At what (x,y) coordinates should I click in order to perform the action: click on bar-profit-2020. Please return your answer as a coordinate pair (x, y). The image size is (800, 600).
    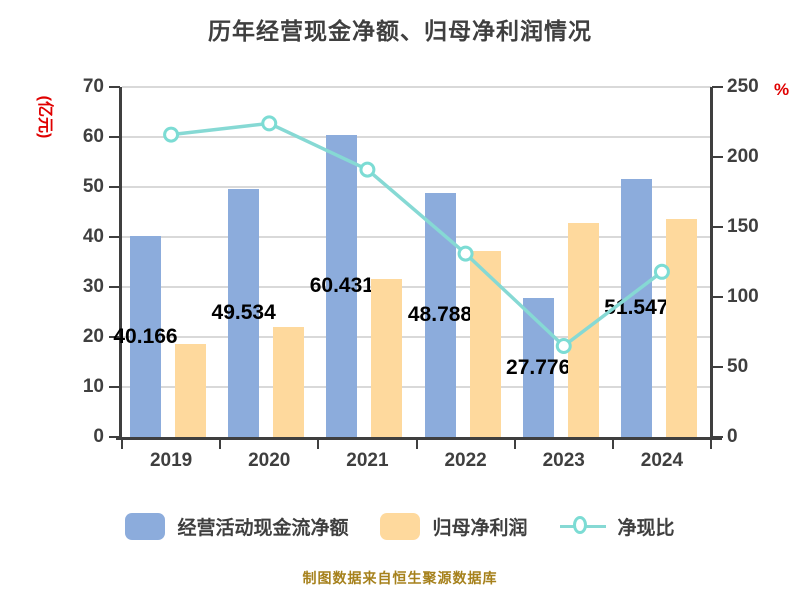
    Looking at the image, I should click on (289, 381).